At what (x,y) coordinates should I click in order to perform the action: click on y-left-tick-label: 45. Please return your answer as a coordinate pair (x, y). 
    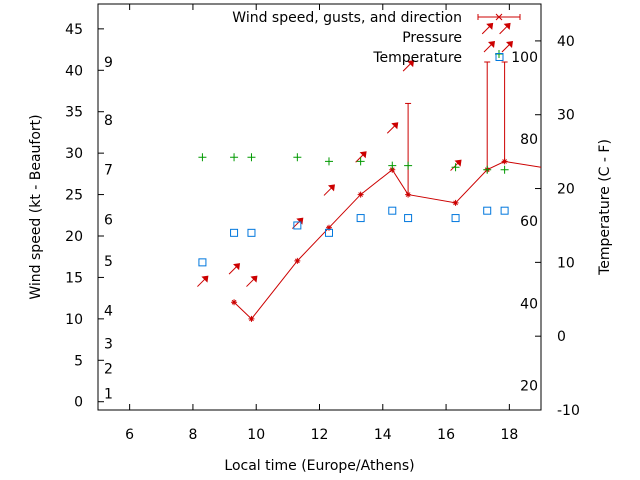
    Looking at the image, I should click on (74, 30).